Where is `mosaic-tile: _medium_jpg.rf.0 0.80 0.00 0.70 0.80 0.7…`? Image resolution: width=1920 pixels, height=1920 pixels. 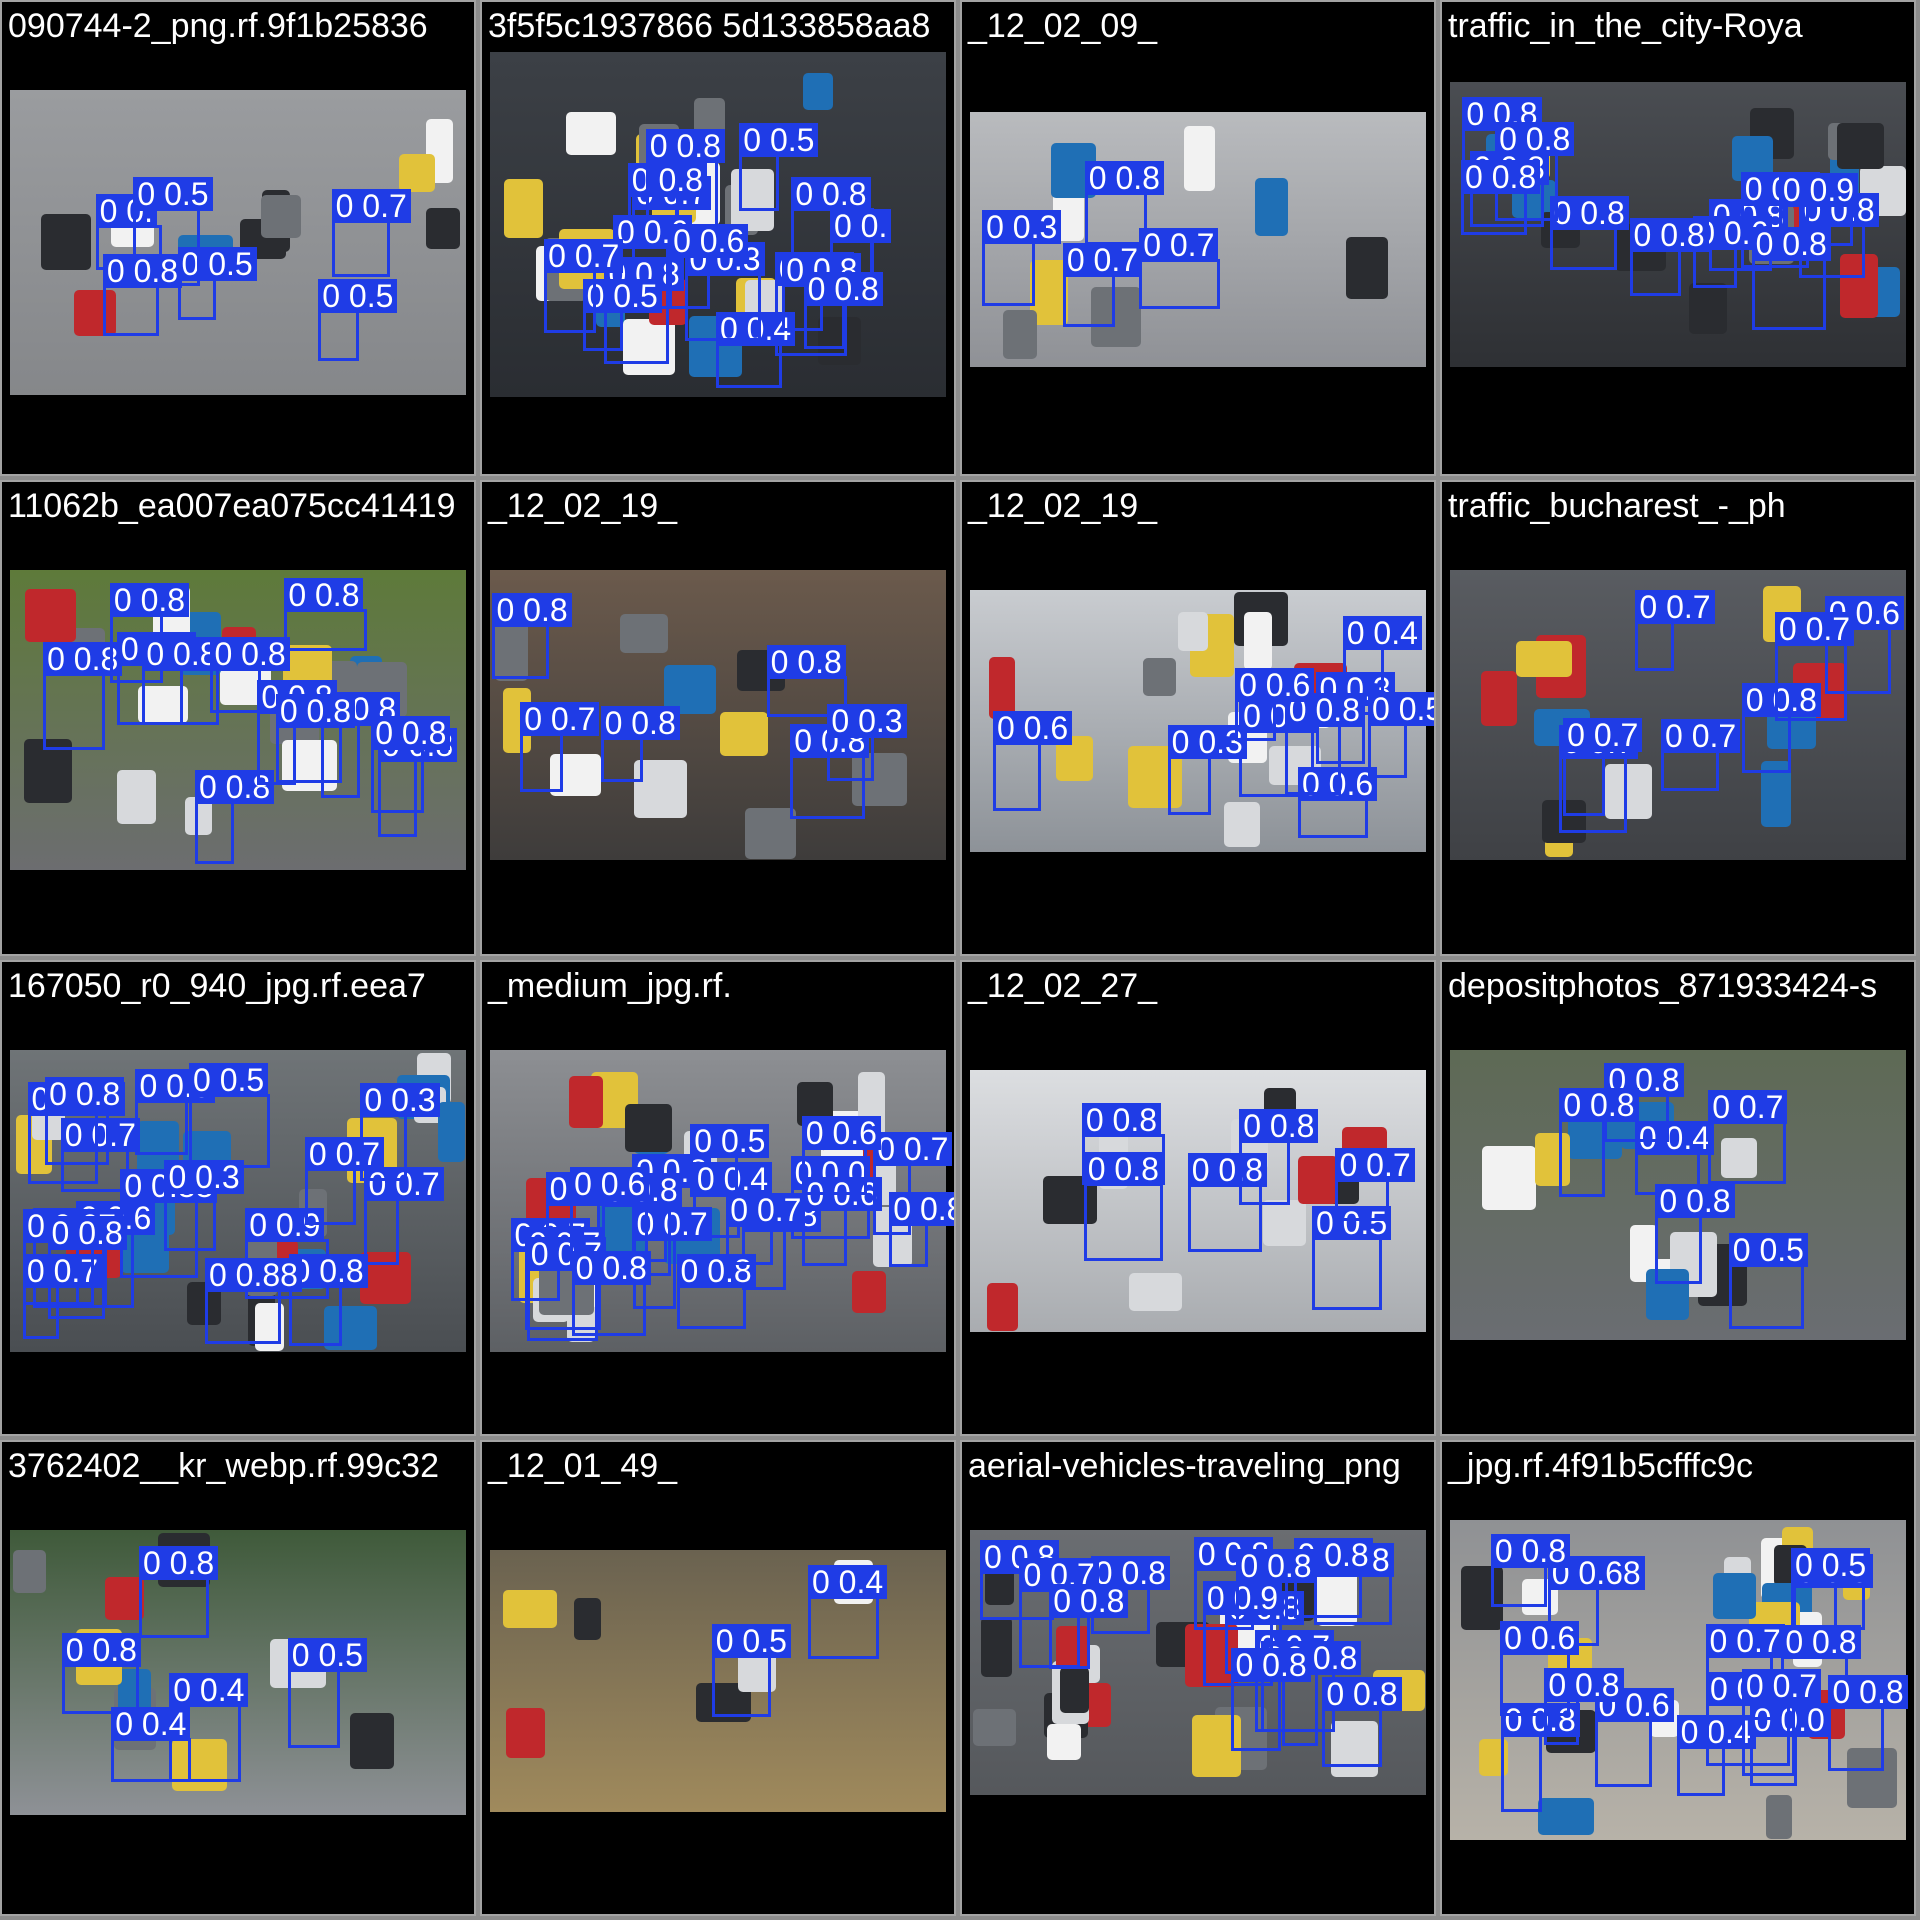 mosaic-tile: _medium_jpg.rf.0 0.80 0.00 0.70 0.80 0.7… is located at coordinates (718, 1198).